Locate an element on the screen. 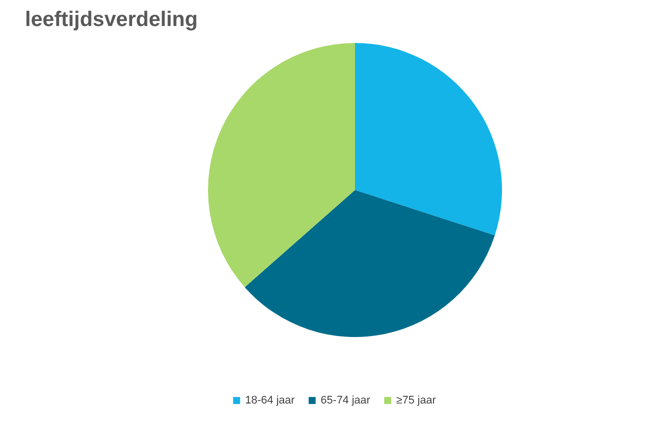 Image resolution: width=669 pixels, height=423 pixels. chart-title: leeftijdsverdeling is located at coordinates (111, 19).